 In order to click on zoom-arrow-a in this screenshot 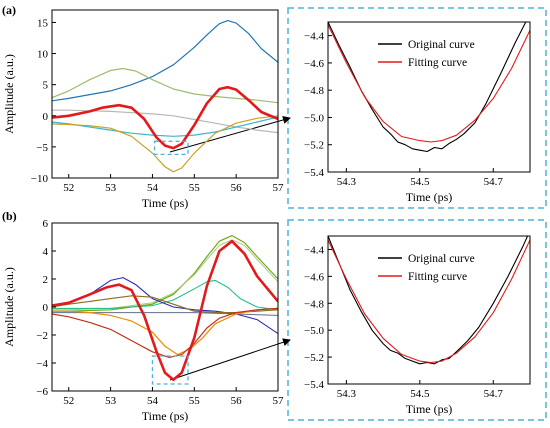, I will do `click(230, 134)`.